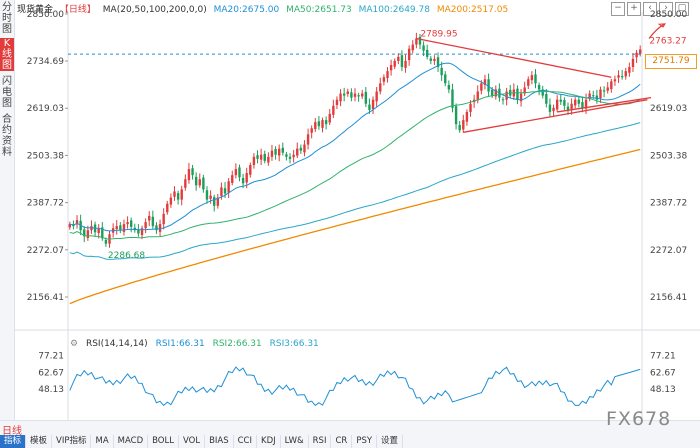 The height and width of the screenshot is (448, 700). I want to click on y-tick-left: 2272.07, so click(45, 251).